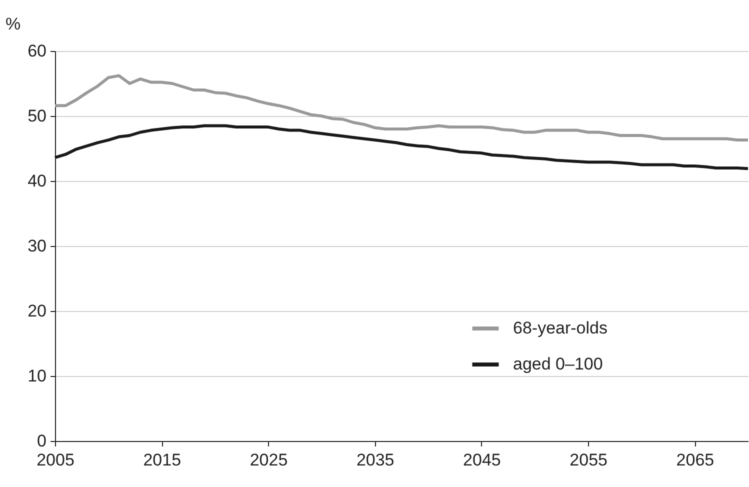  Describe the element at coordinates (37, 246) in the screenshot. I see `y-tick-label: 30` at that location.